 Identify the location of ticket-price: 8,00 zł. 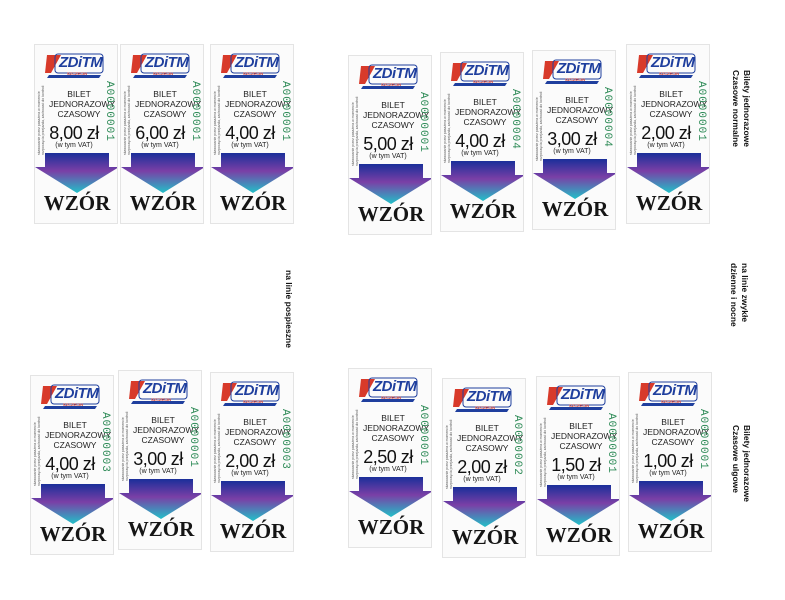
(74, 133).